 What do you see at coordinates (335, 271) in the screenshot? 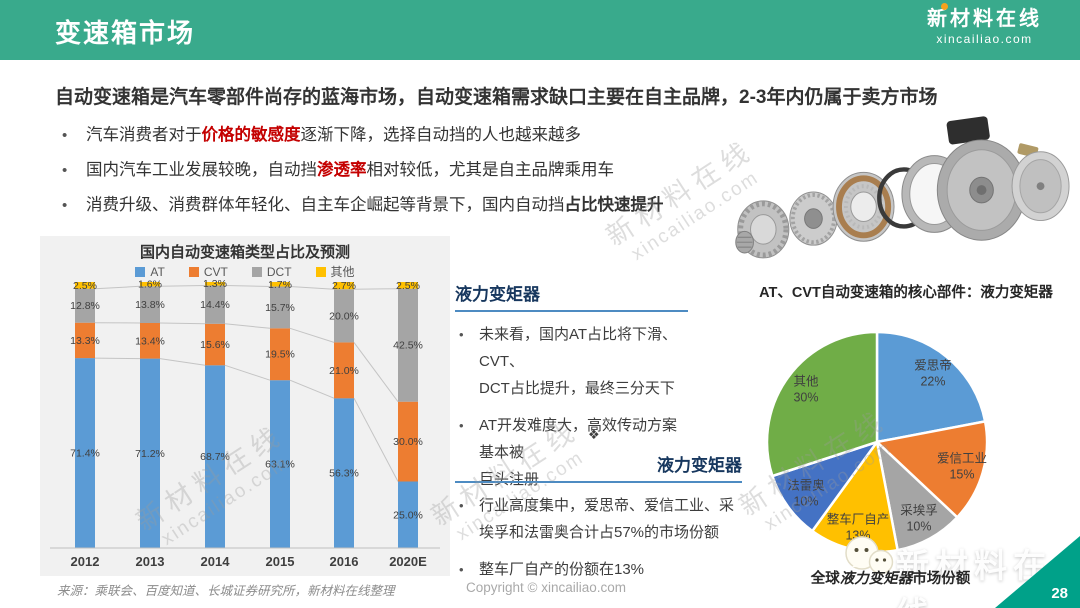
I see `legend-item: 其他` at bounding box center [335, 271].